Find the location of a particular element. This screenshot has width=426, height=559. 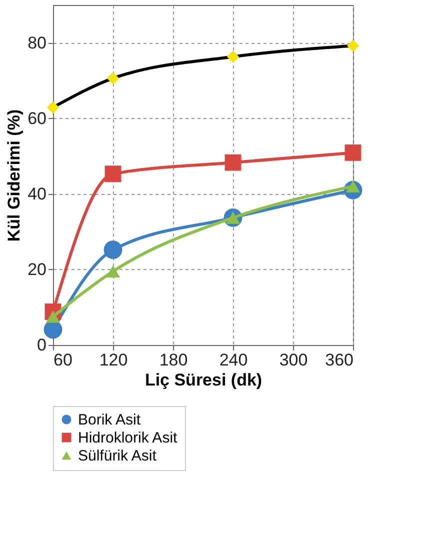

legend-label: Borik Asit is located at coordinates (110, 420).